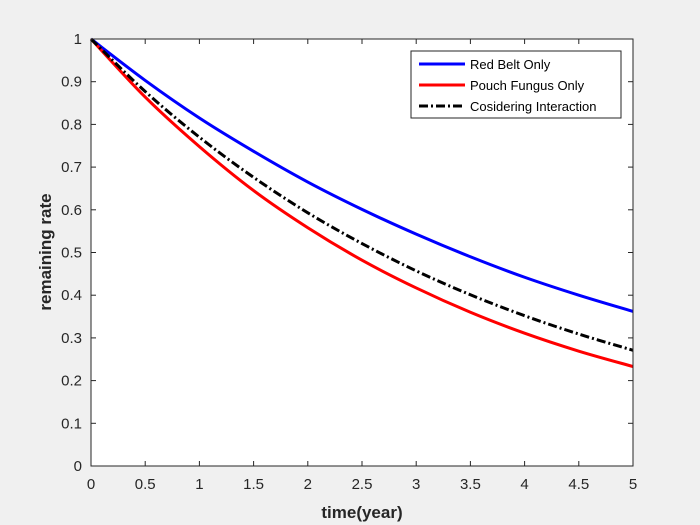 Image resolution: width=700 pixels, height=525 pixels. I want to click on x-tick-label: 3, so click(416, 484).